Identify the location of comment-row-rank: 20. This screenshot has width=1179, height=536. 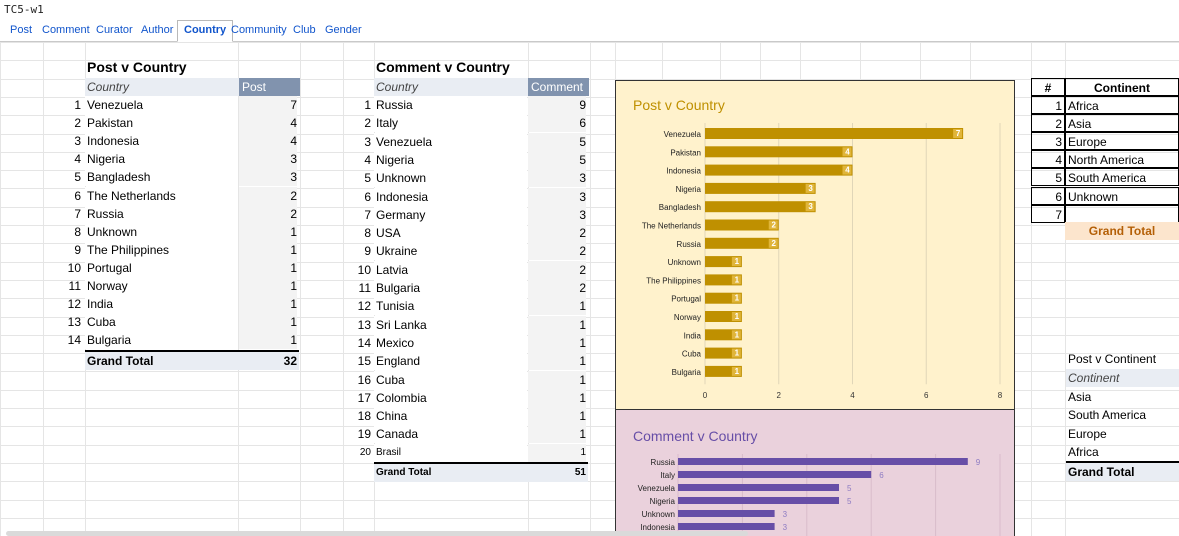
(365, 452).